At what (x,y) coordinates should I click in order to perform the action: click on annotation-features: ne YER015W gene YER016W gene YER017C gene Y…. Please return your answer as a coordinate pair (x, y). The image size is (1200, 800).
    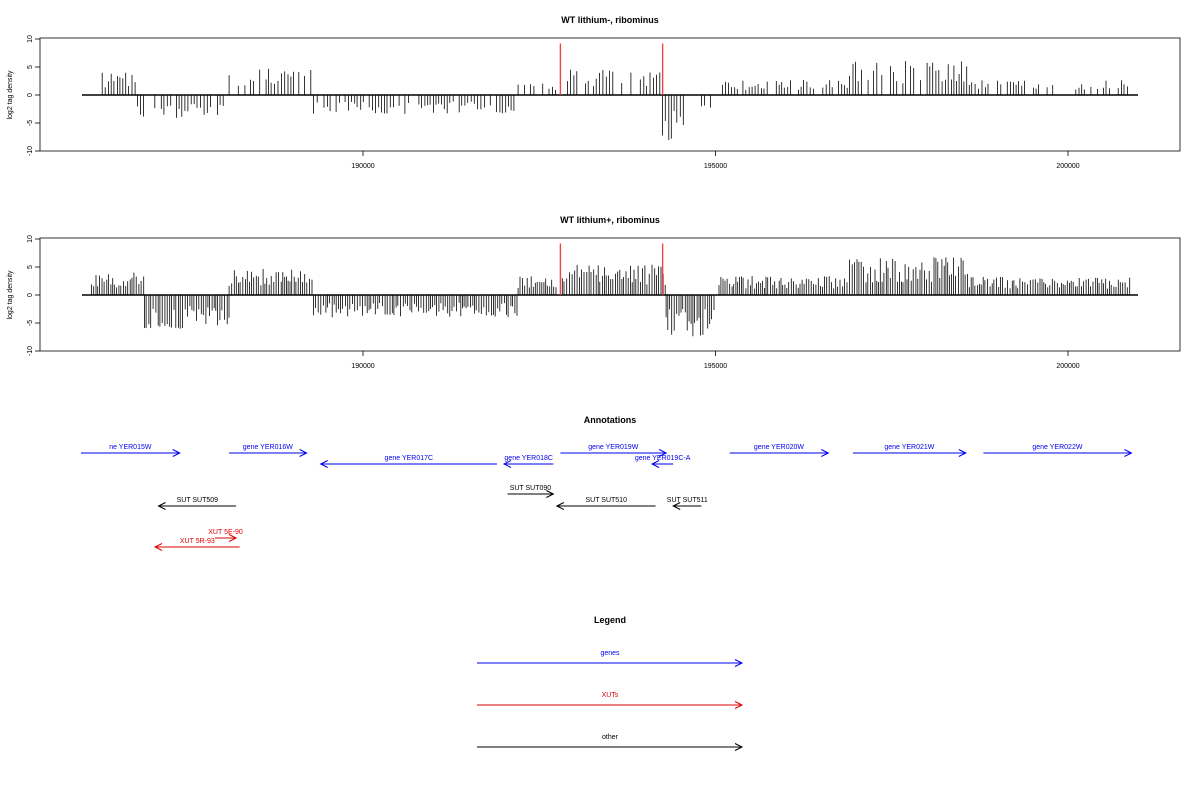
    Looking at the image, I should click on (607, 497).